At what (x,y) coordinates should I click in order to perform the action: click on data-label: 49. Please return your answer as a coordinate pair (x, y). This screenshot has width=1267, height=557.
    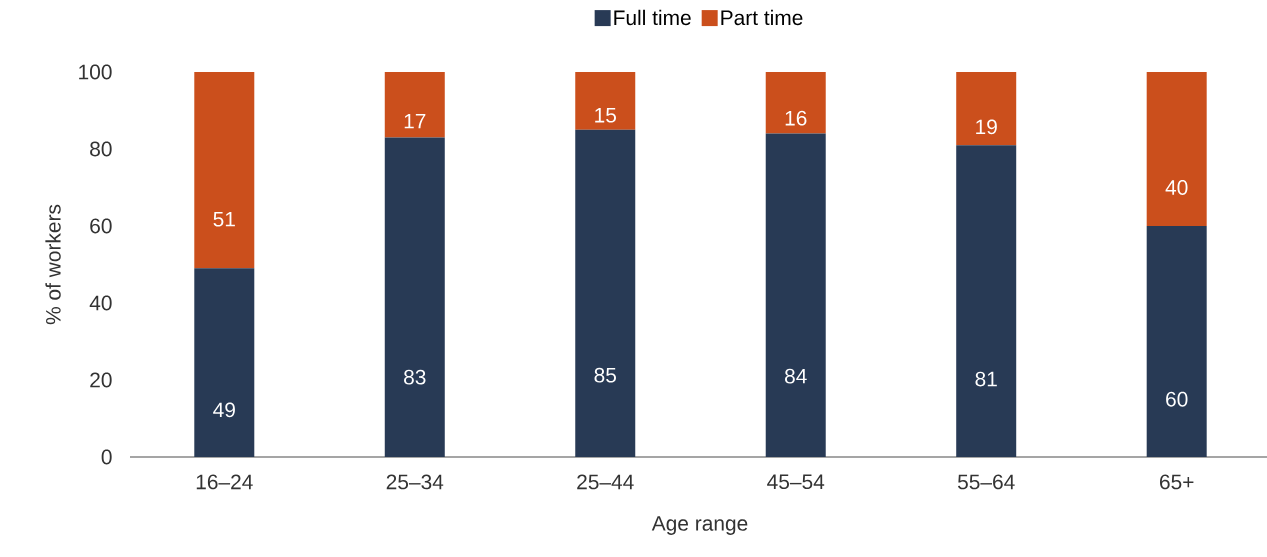
    Looking at the image, I should click on (224, 410).